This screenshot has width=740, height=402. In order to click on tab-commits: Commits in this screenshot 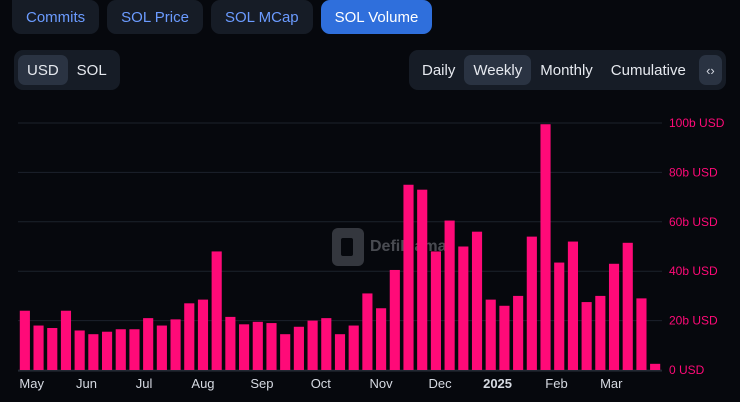, I will do `click(56, 17)`.